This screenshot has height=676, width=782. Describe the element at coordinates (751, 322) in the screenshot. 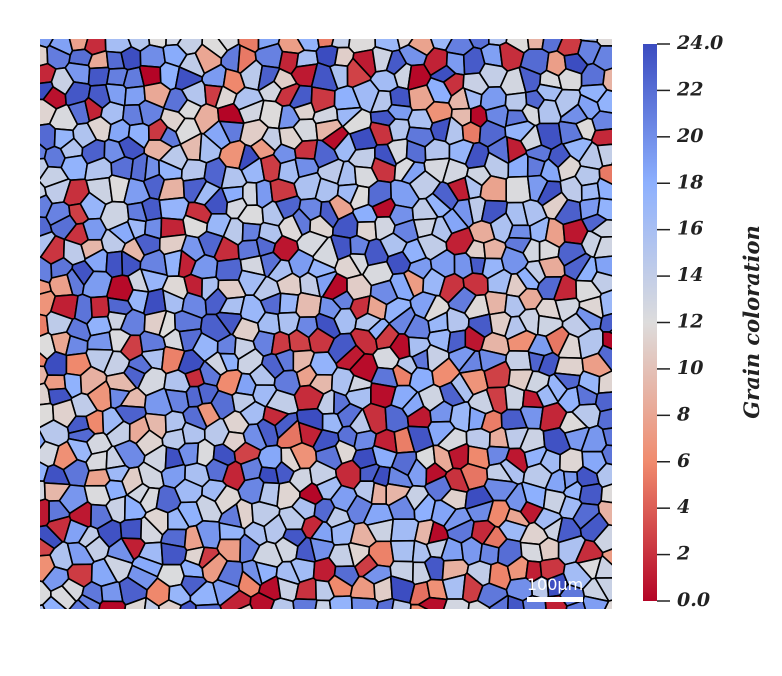

I see `colorbar-label: Grain coloration` at that location.